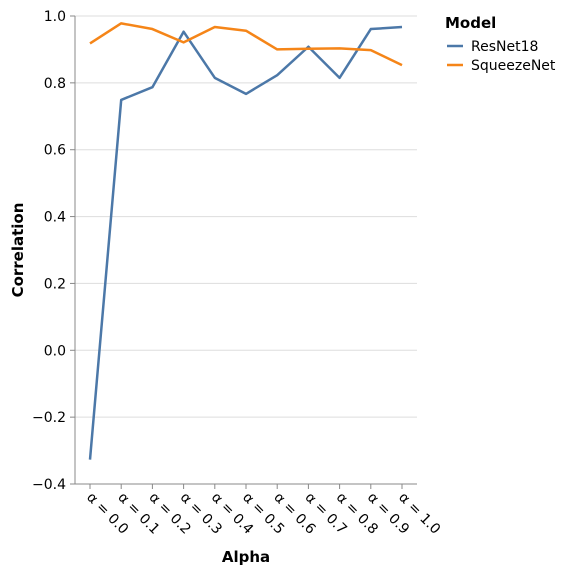 Image resolution: width=566 pixels, height=578 pixels. I want to click on legend-items: ResNet18 SqueezeNet, so click(501, 56).